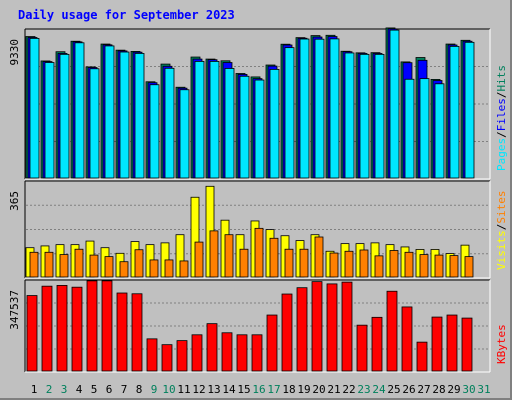 This screenshot has width=512, height=400. I want to click on x-label-day-29: 29, so click(453, 389).